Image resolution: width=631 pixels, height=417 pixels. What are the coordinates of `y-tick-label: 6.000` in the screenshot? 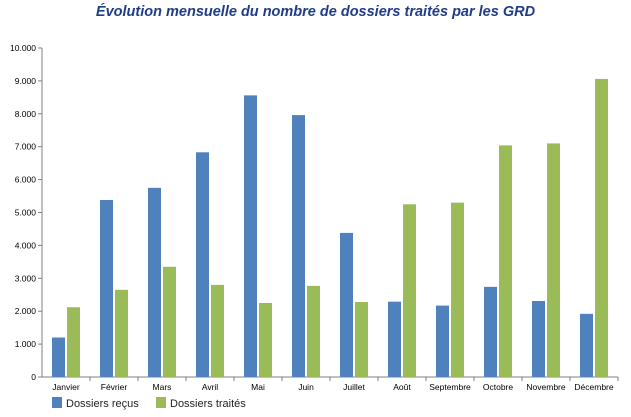 It's located at (26, 180).